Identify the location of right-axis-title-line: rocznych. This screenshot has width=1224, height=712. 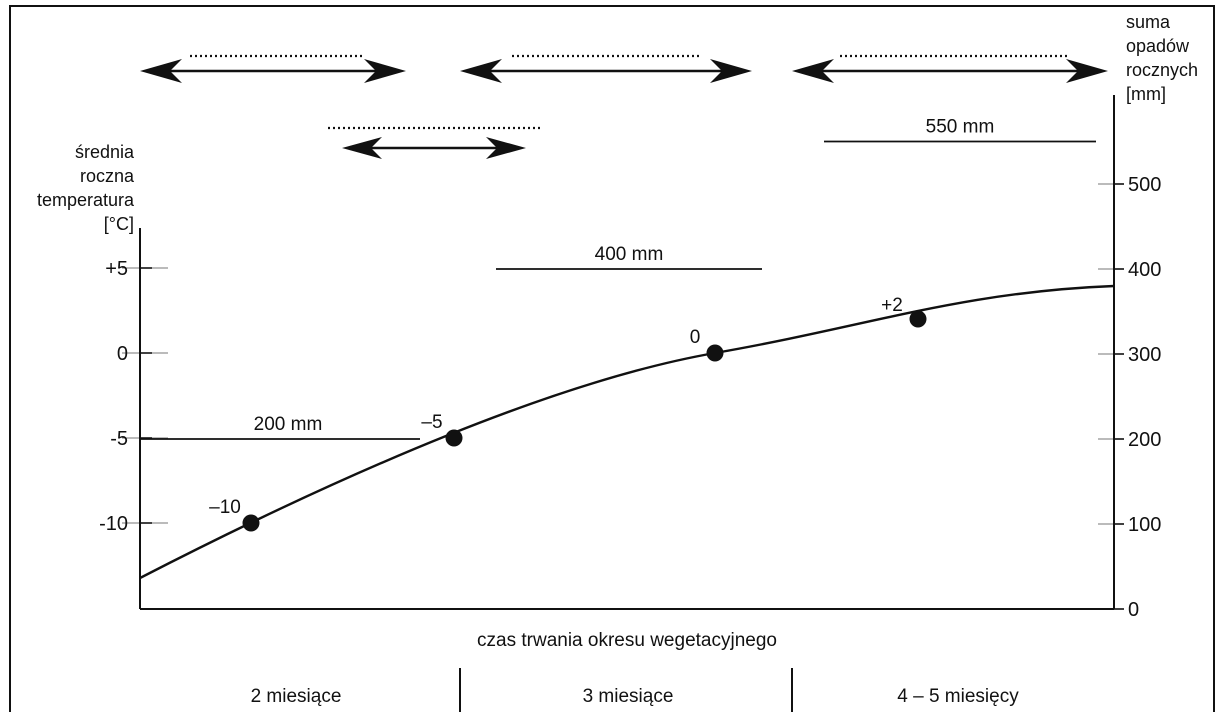
(1162, 70).